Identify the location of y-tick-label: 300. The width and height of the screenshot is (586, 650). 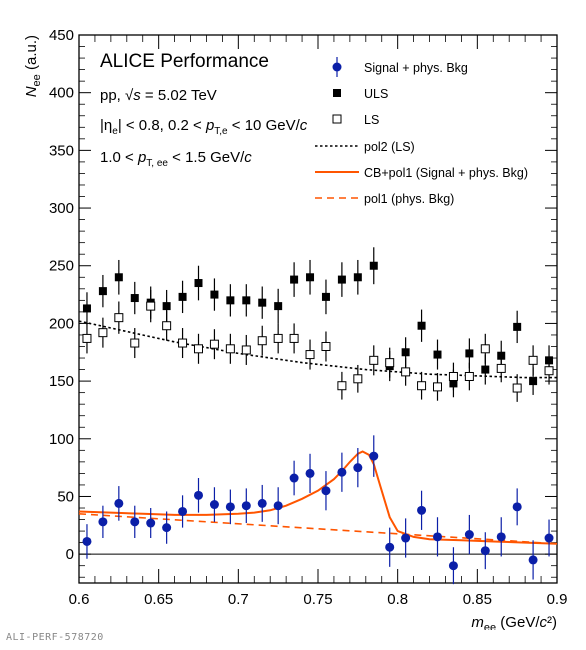
(61, 208).